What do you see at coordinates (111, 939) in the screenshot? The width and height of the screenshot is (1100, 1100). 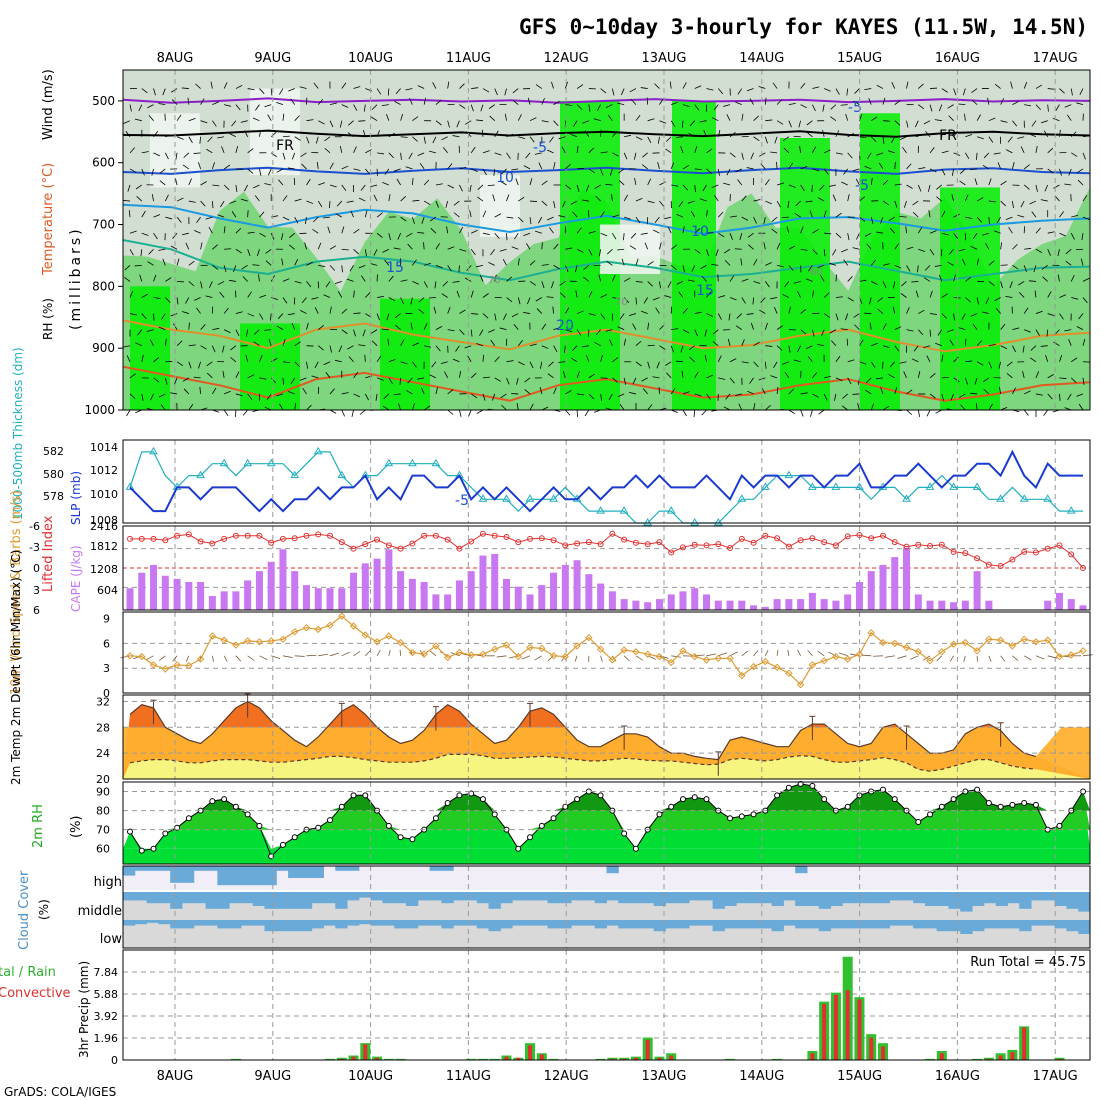 I see `cloud-low-label: low` at bounding box center [111, 939].